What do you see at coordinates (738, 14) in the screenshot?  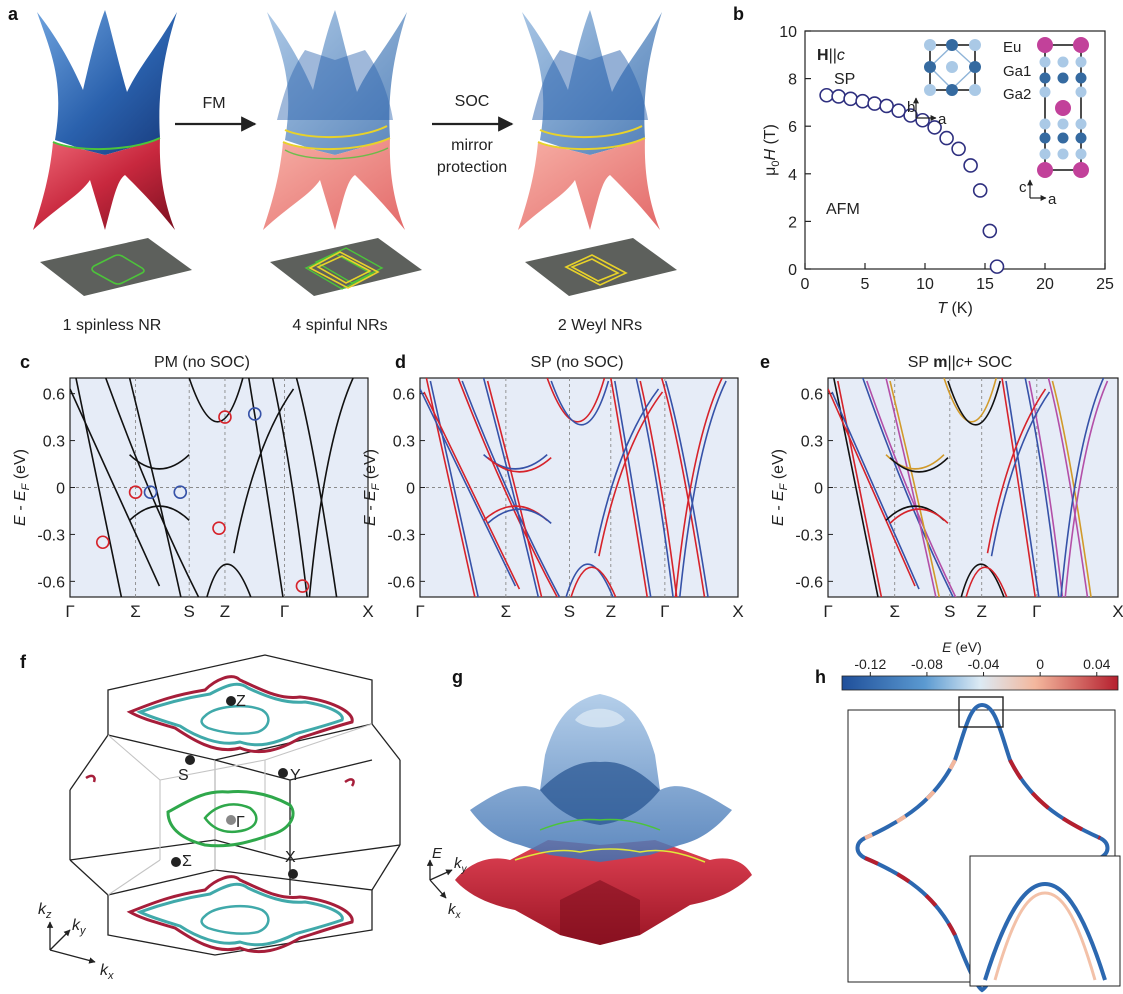 I see `panel-label-b: b` at bounding box center [738, 14].